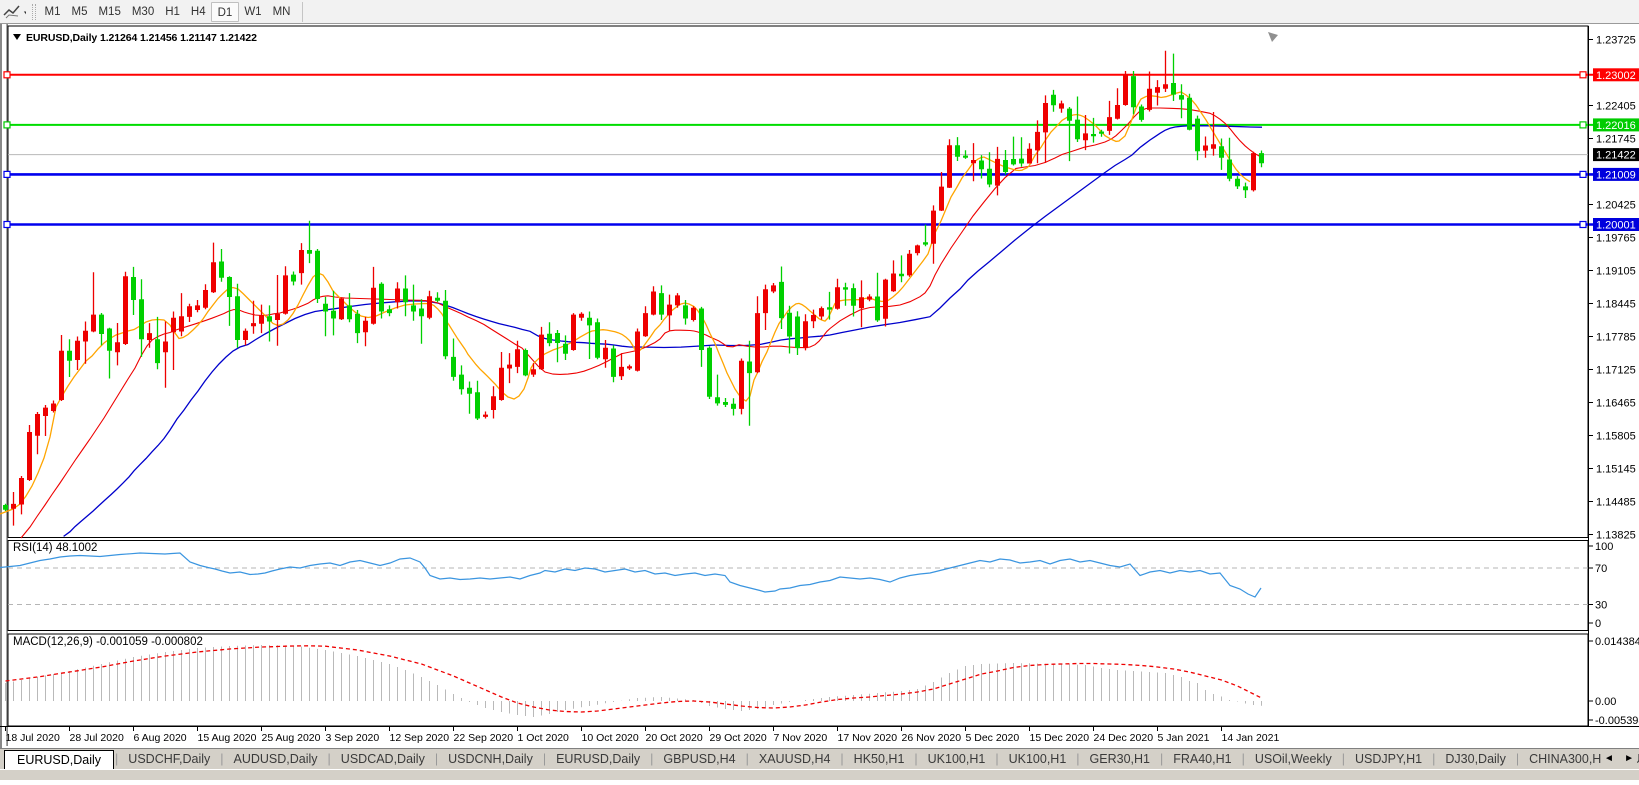 The width and height of the screenshot is (1639, 785). Describe the element at coordinates (1616, 107) in the screenshot. I see `svg-text: 1.22405` at that location.